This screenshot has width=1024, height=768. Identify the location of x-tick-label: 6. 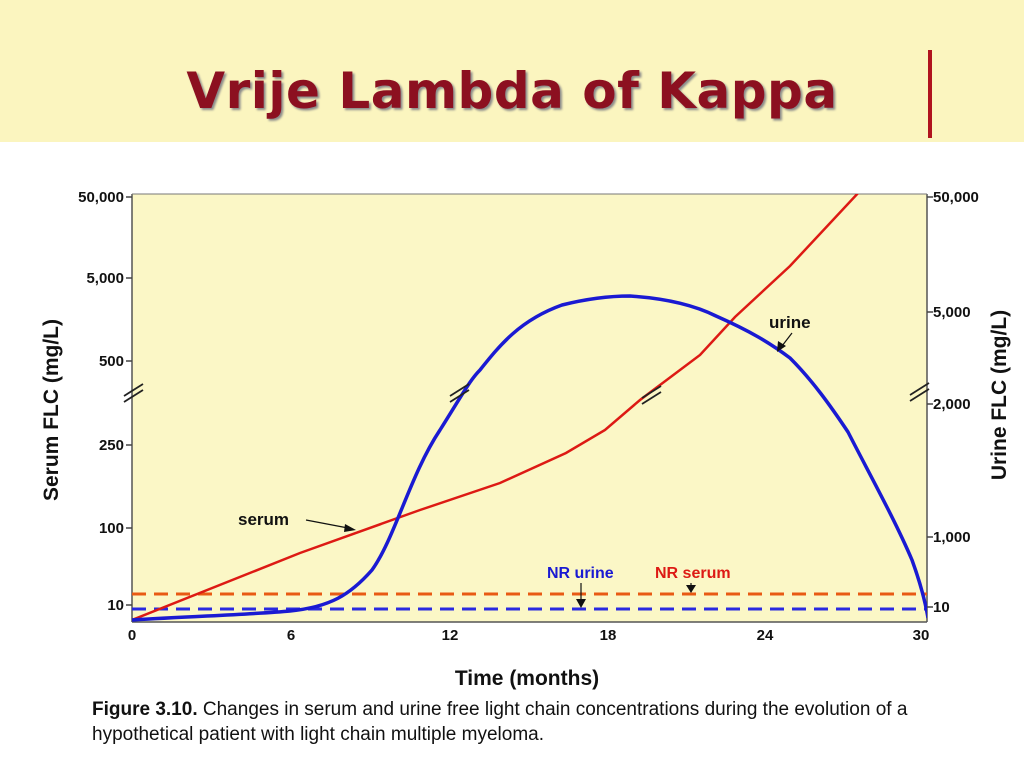
(291, 635).